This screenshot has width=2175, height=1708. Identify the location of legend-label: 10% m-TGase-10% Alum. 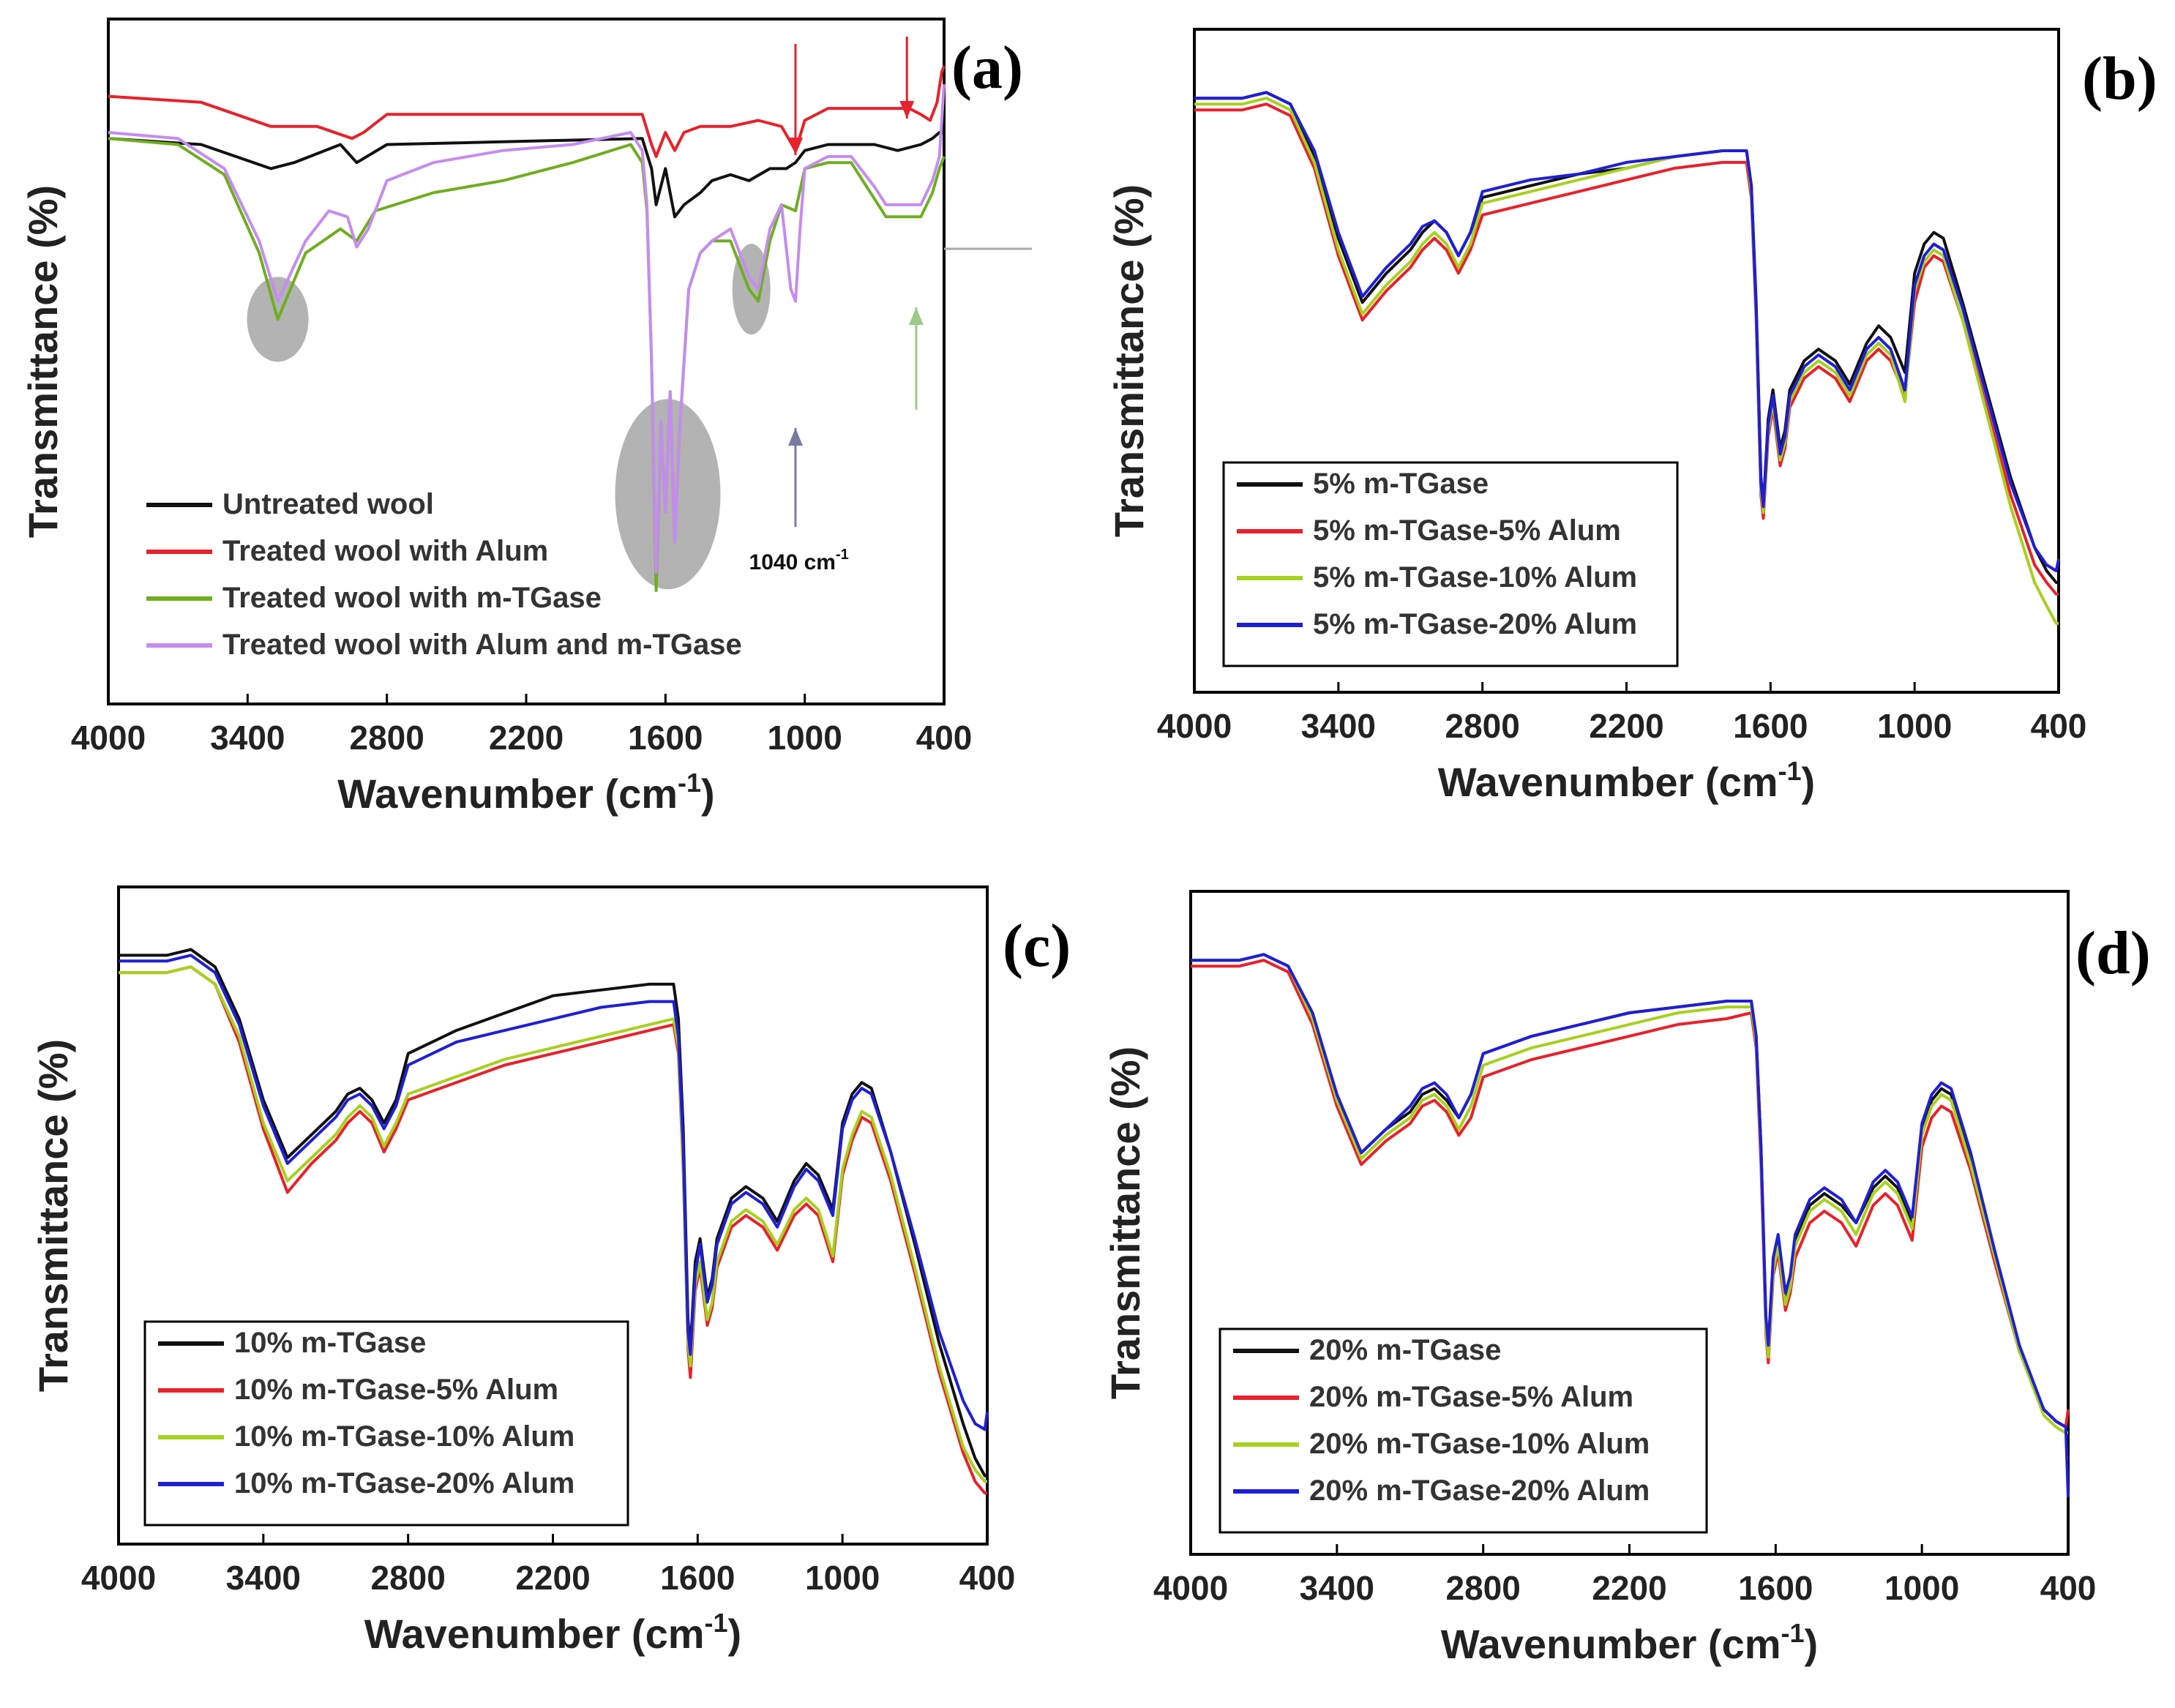
(404, 1436).